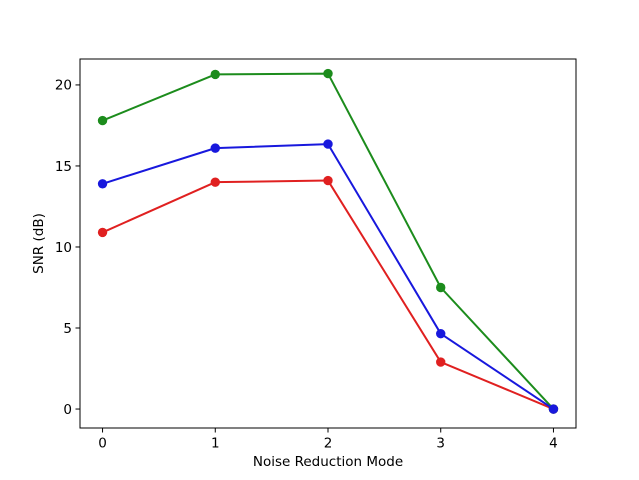  Describe the element at coordinates (63, 248) in the screenshot. I see `y-tick-label: 10` at that location.